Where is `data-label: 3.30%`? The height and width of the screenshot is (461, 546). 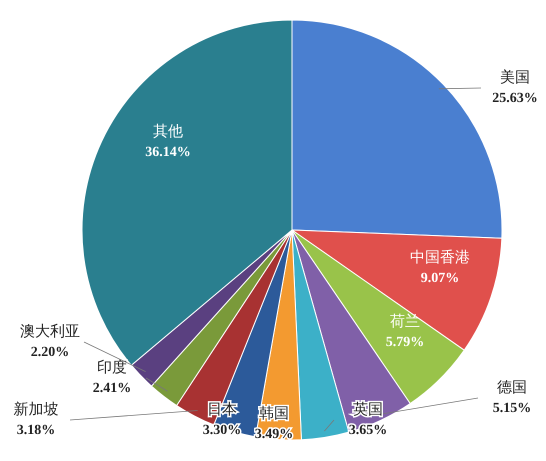
data-label: 3.30% is located at coordinates (222, 430).